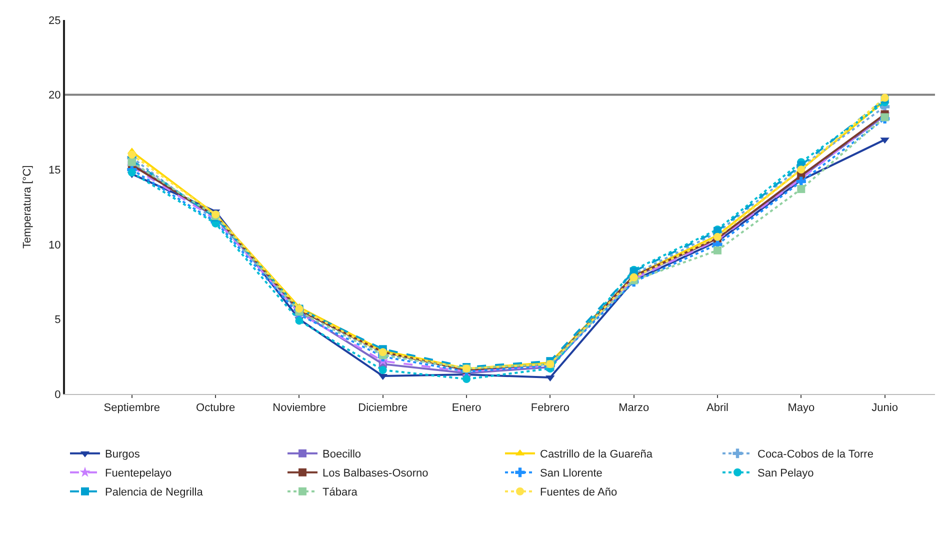 This screenshot has width=950, height=534. I want to click on legend-label: Tábara, so click(340, 492).